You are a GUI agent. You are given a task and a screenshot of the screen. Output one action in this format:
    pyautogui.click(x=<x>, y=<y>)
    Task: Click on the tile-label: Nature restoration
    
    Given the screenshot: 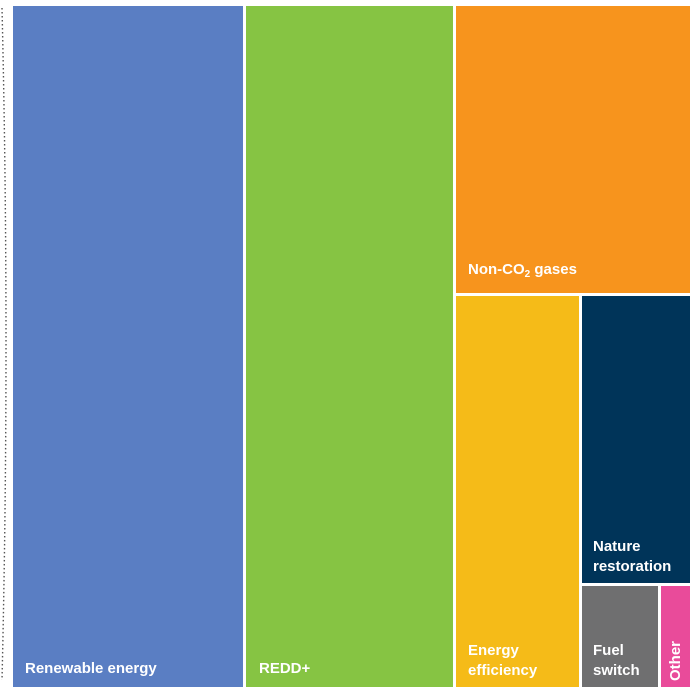 What is the action you would take?
    pyautogui.click(x=632, y=557)
    